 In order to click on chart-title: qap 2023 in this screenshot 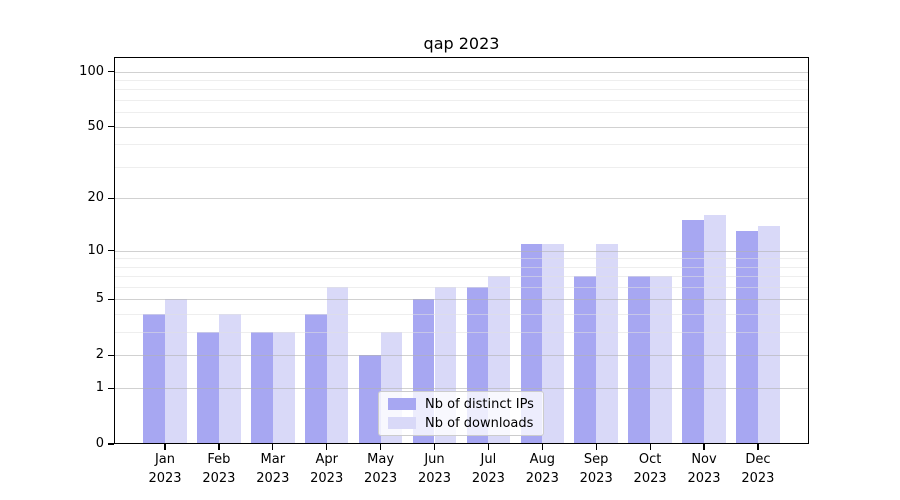, I will do `click(461, 43)`.